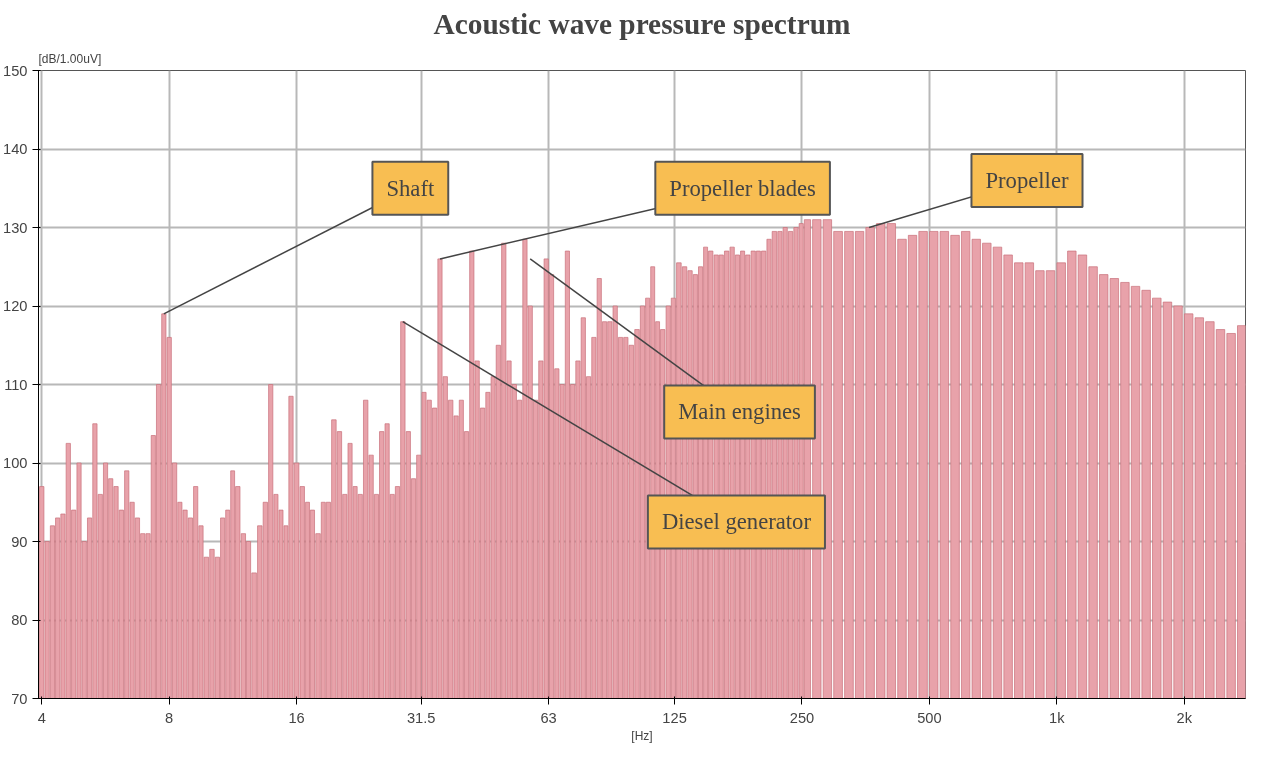 This screenshot has height=760, width=1264. Describe the element at coordinates (19, 541) in the screenshot. I see `y-tick-label: 90` at that location.